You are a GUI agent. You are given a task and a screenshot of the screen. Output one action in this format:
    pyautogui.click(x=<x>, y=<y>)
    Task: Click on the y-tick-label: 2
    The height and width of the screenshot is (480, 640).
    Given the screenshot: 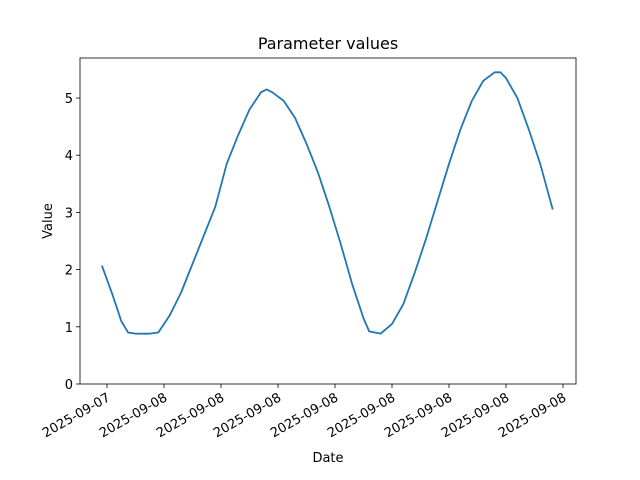 What is the action you would take?
    pyautogui.click(x=69, y=271)
    